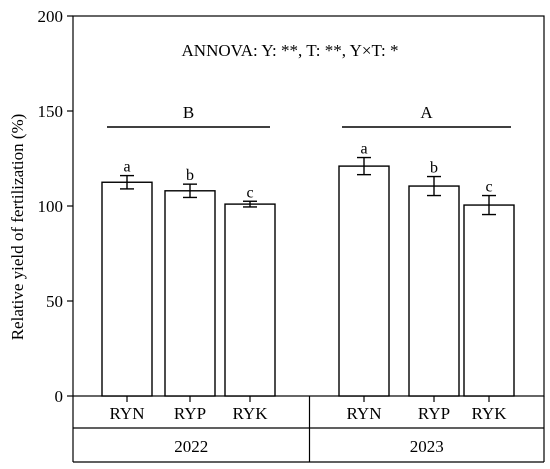 This screenshot has width=550, height=469. I want to click on y-tick-label: 0, so click(59, 396).